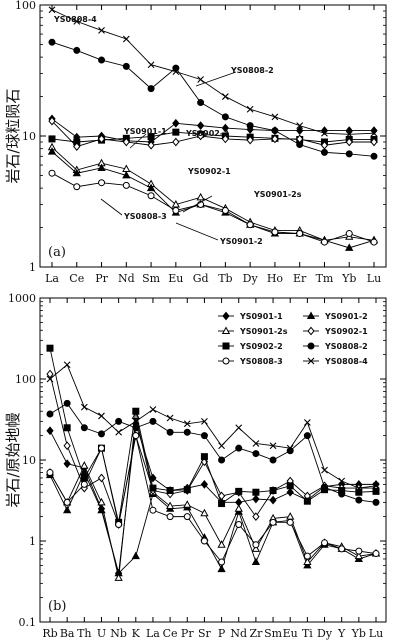 The height and width of the screenshot is (640, 400). I want to click on x-tick-label: Ce, so click(76, 278).